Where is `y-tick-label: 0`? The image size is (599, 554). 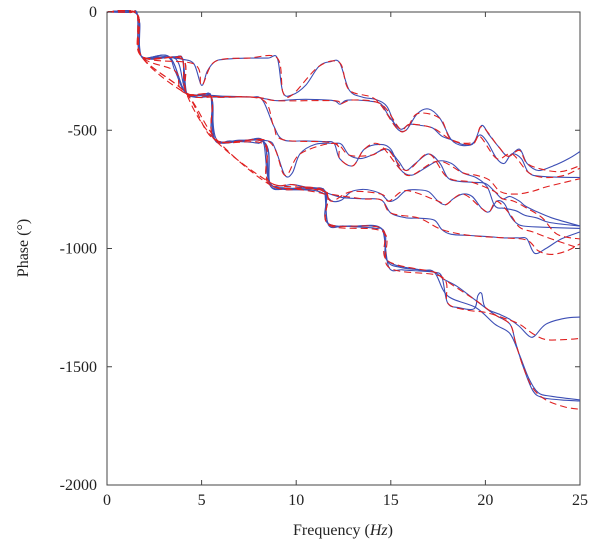
y-tick-label: 0 is located at coordinates (93, 12).